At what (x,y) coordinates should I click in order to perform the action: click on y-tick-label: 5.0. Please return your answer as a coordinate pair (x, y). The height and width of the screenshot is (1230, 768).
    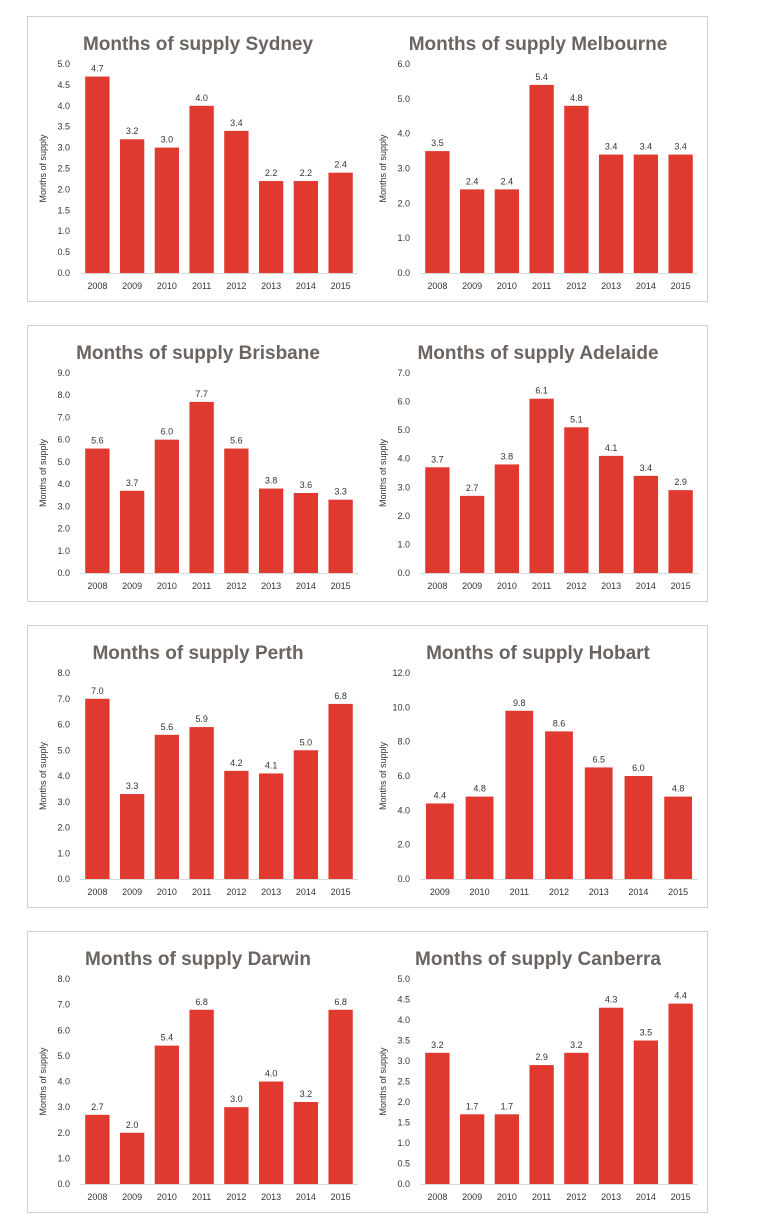
    Looking at the image, I should click on (403, 430).